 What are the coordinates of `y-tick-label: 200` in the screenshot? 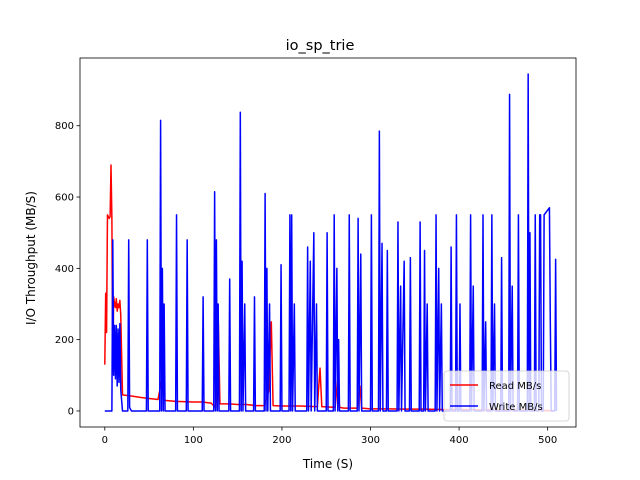 It's located at (64, 340).